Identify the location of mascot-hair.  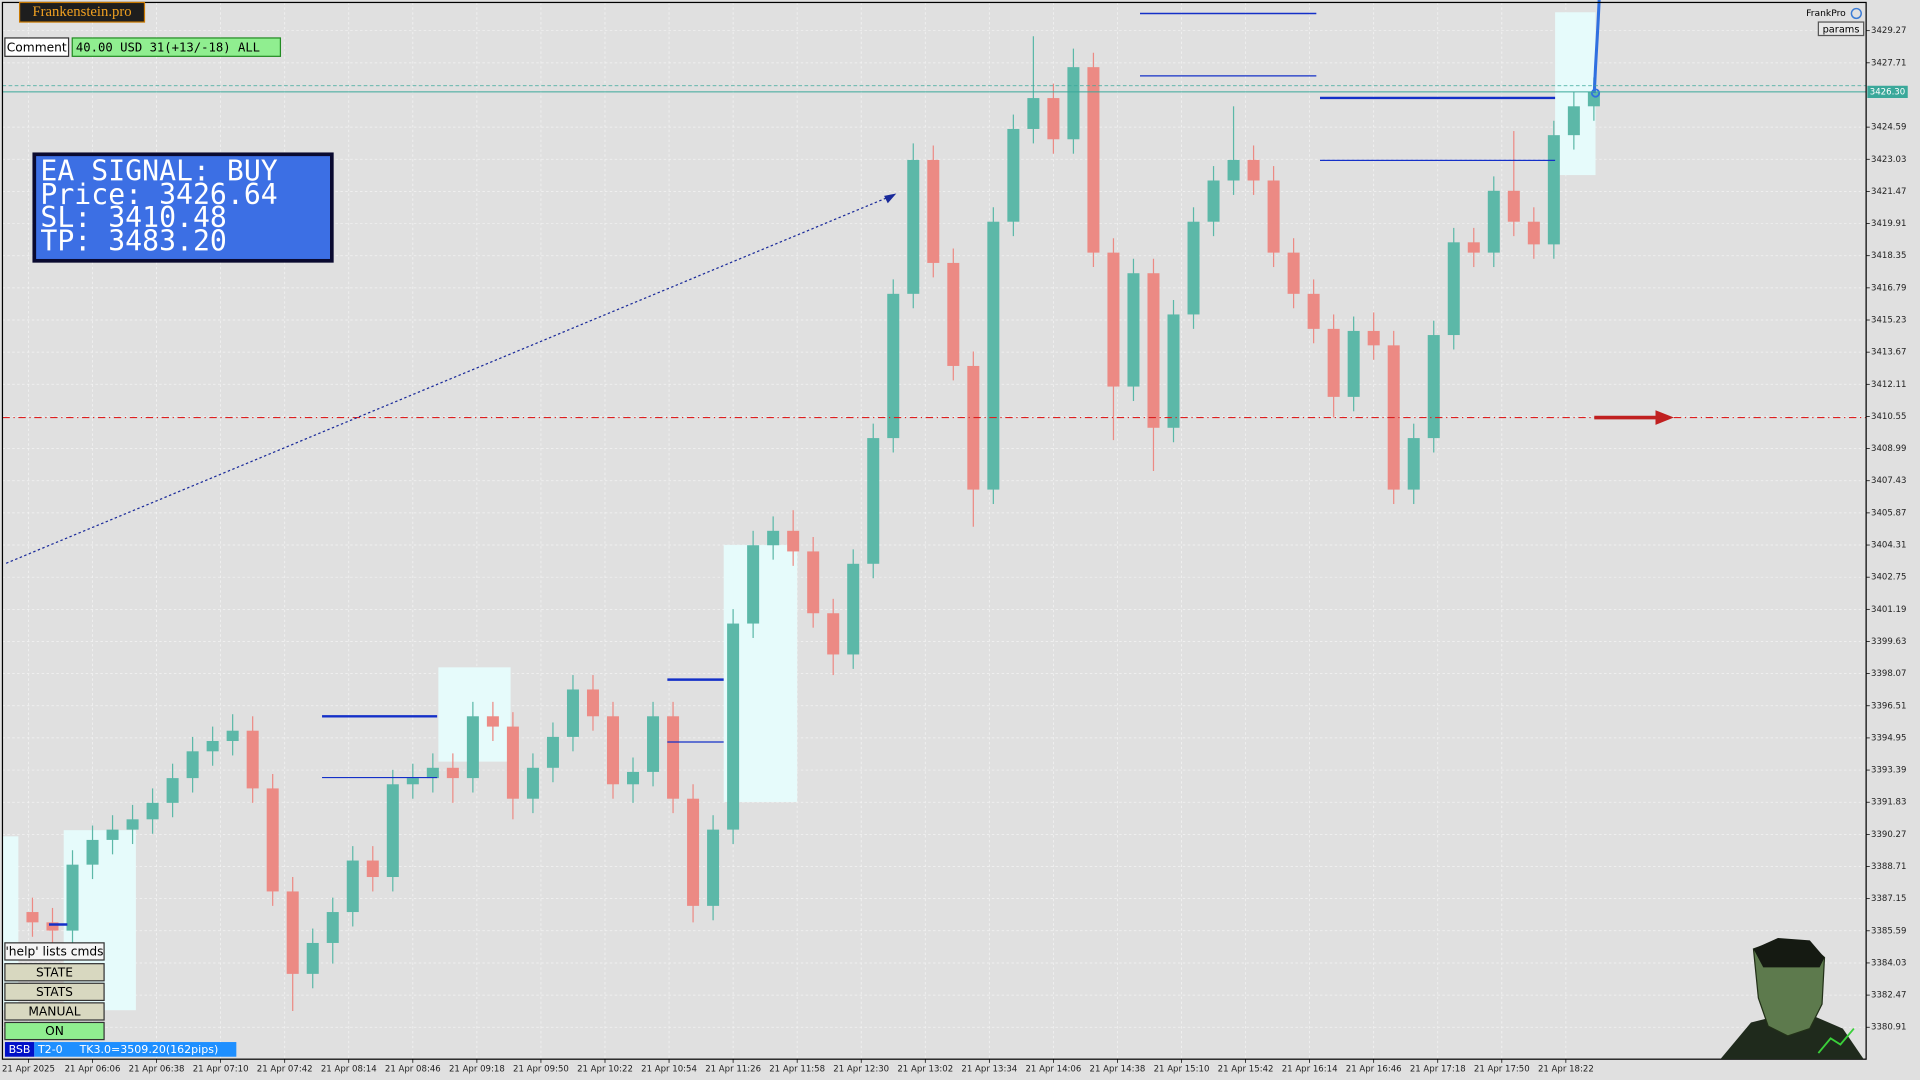
(1789, 952).